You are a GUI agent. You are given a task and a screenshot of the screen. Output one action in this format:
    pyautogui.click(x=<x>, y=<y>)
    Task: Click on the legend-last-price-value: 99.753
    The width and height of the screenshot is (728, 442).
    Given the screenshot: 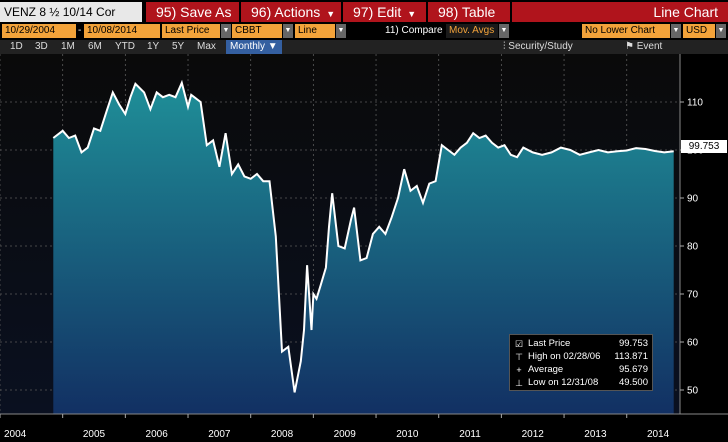 What is the action you would take?
    pyautogui.click(x=633, y=343)
    